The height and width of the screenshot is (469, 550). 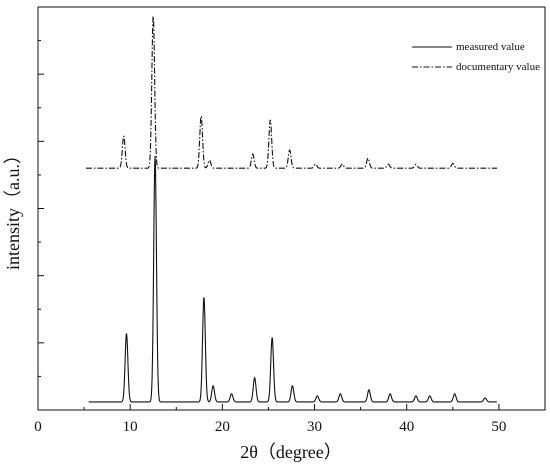 I want to click on x-tick-label: 50, so click(x=498, y=427).